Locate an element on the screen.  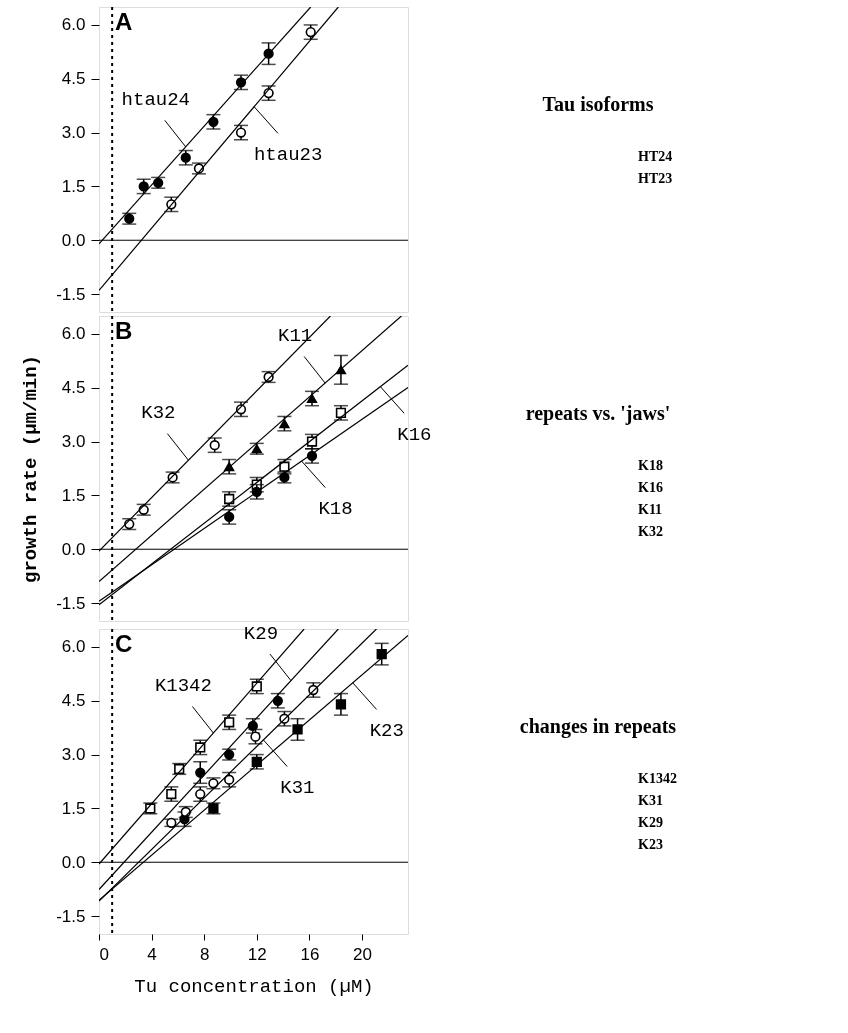
annotation: htau23 is located at coordinates (288, 154).